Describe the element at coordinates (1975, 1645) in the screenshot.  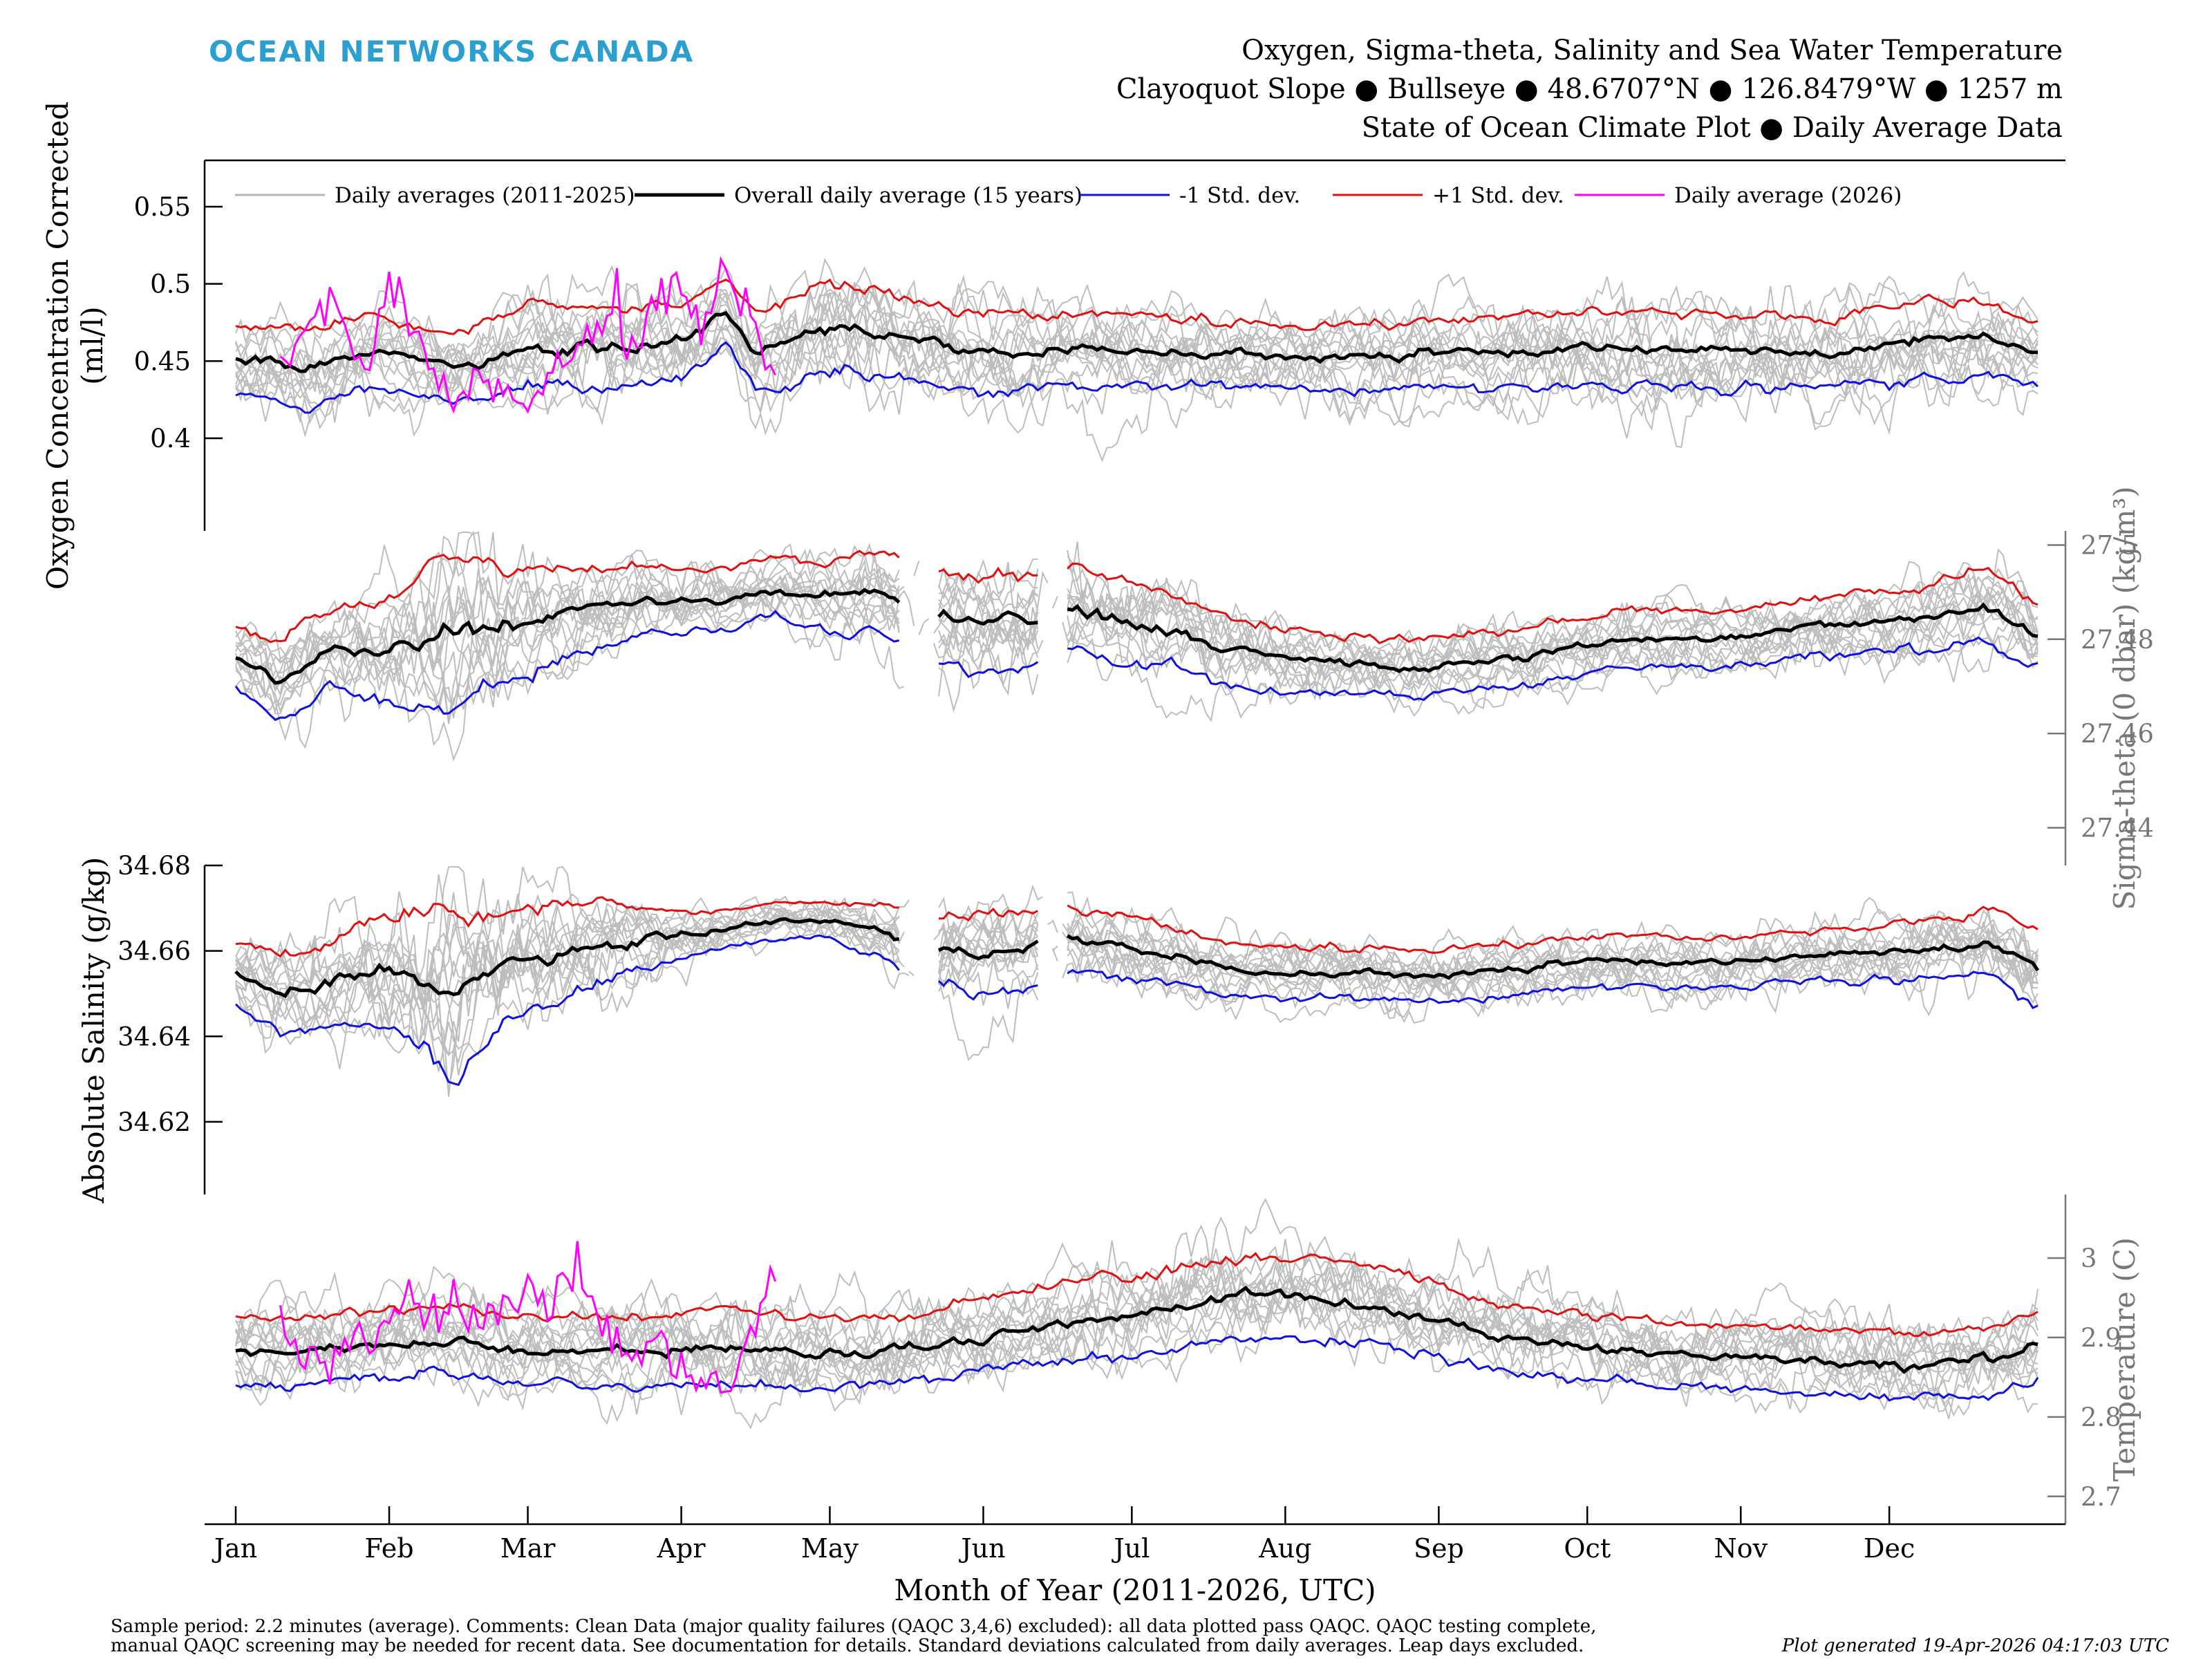
I see `plot-generated-timestamp: Plot generated 19-Apr-2026 04:17:03 UTC` at that location.